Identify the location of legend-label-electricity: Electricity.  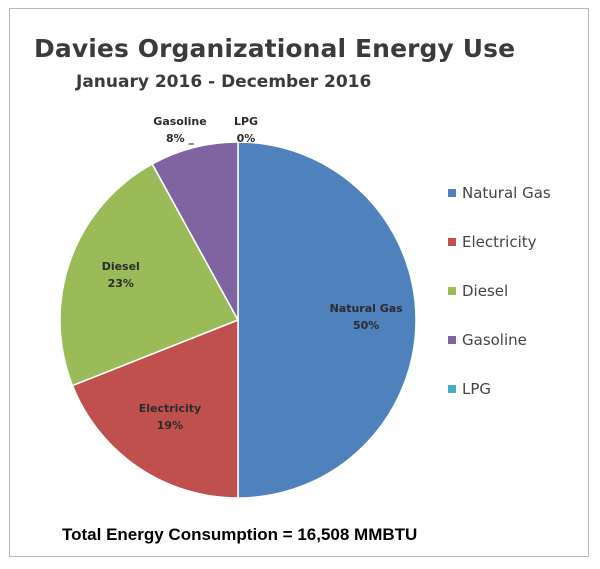
(499, 242).